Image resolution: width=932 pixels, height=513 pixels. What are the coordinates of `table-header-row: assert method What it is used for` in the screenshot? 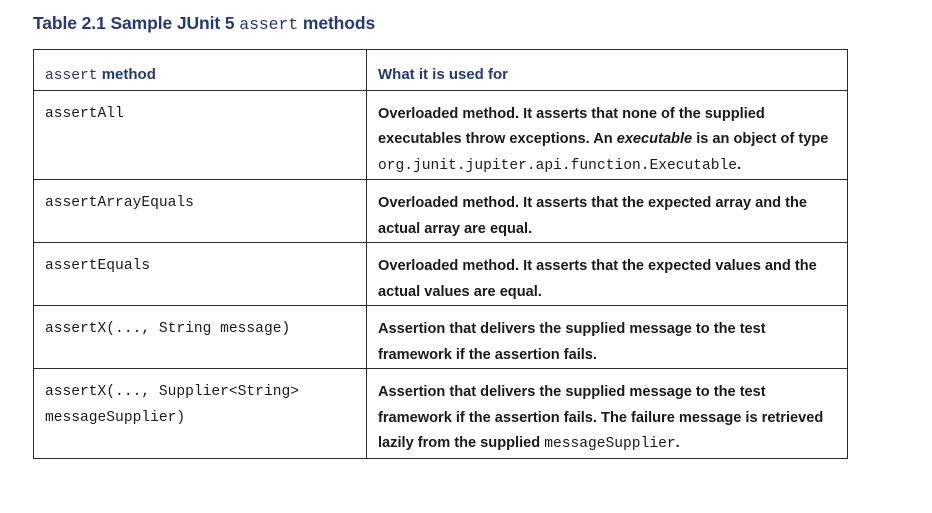 It's located at (440, 70).